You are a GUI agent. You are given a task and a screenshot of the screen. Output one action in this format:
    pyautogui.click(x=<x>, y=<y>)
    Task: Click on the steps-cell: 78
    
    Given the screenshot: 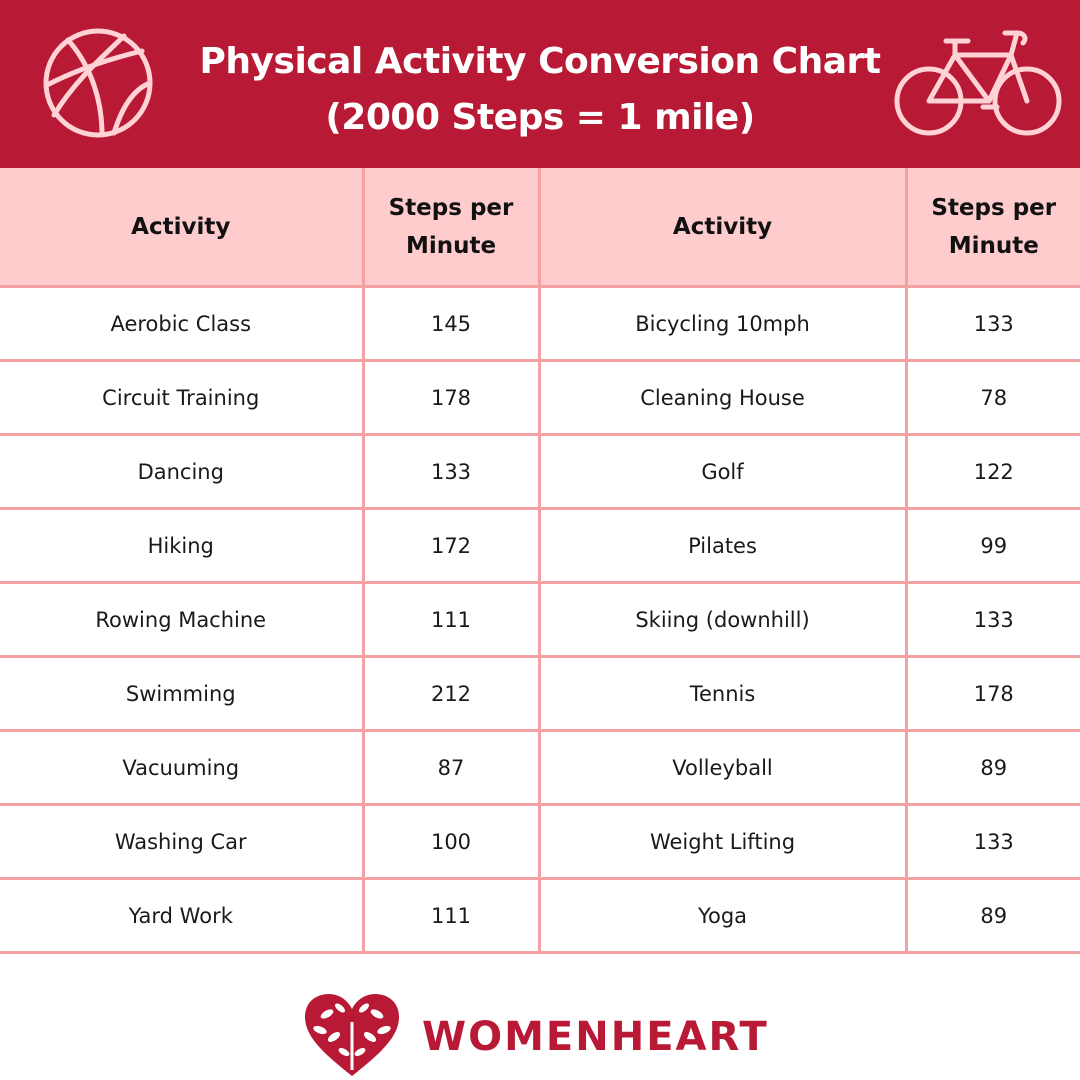 What is the action you would take?
    pyautogui.click(x=992, y=397)
    